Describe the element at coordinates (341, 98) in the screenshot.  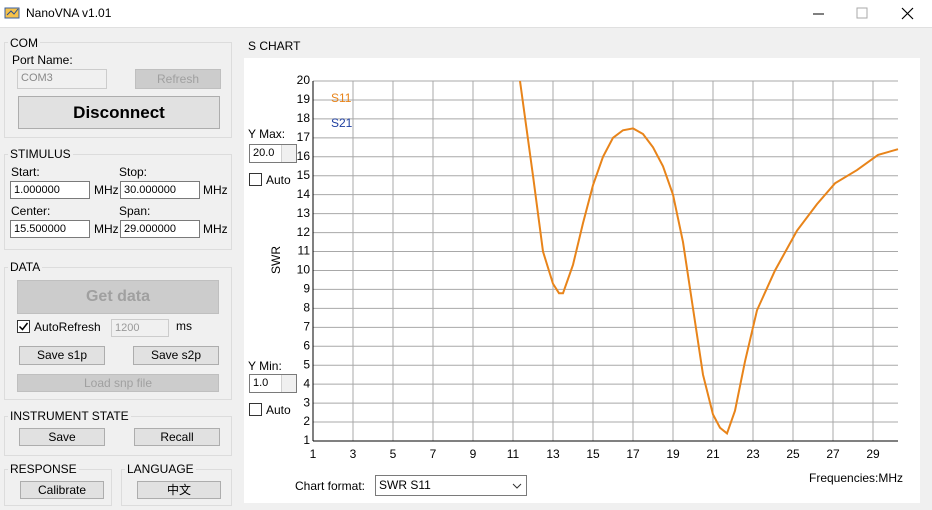
I see `legend-entry: S11` at that location.